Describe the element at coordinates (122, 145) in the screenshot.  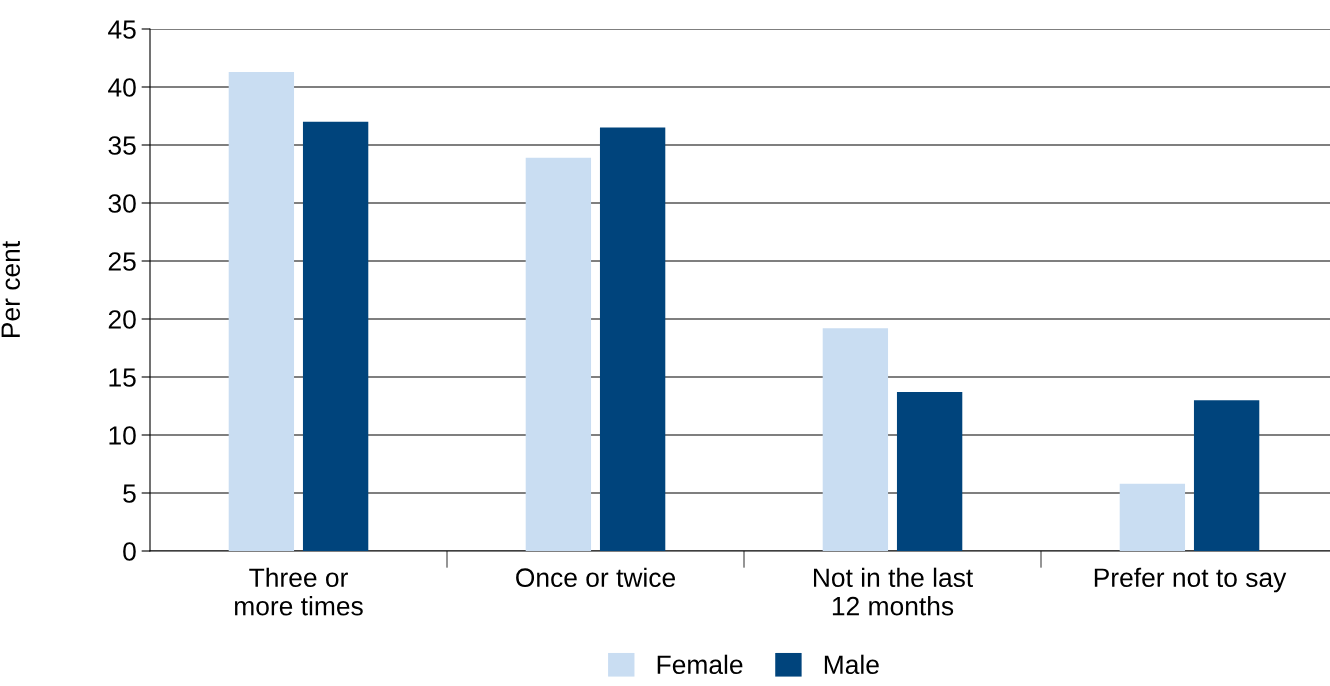
I see `y-tick-label: 35` at that location.